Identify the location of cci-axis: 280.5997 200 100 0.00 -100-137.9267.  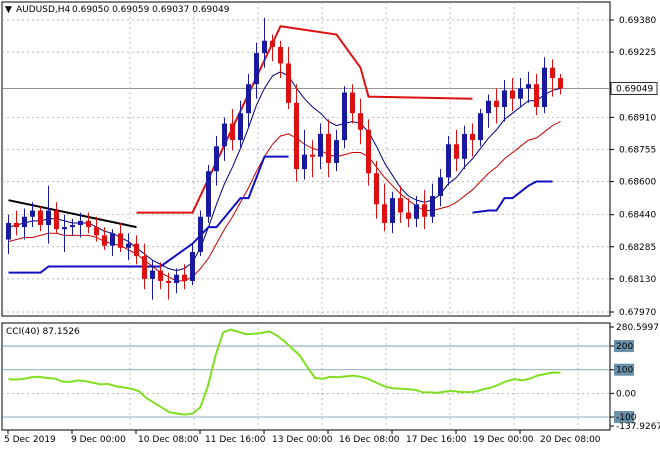
(635, 377).